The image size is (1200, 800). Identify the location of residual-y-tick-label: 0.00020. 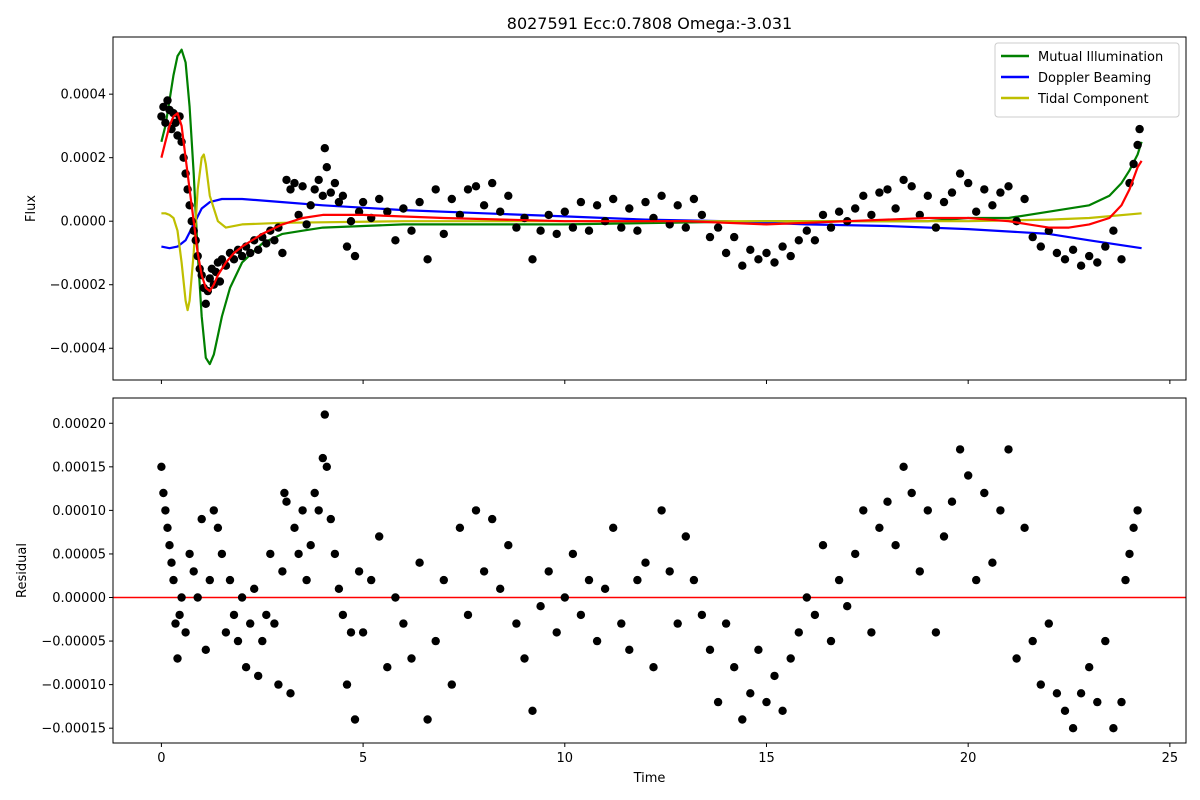
(79, 424).